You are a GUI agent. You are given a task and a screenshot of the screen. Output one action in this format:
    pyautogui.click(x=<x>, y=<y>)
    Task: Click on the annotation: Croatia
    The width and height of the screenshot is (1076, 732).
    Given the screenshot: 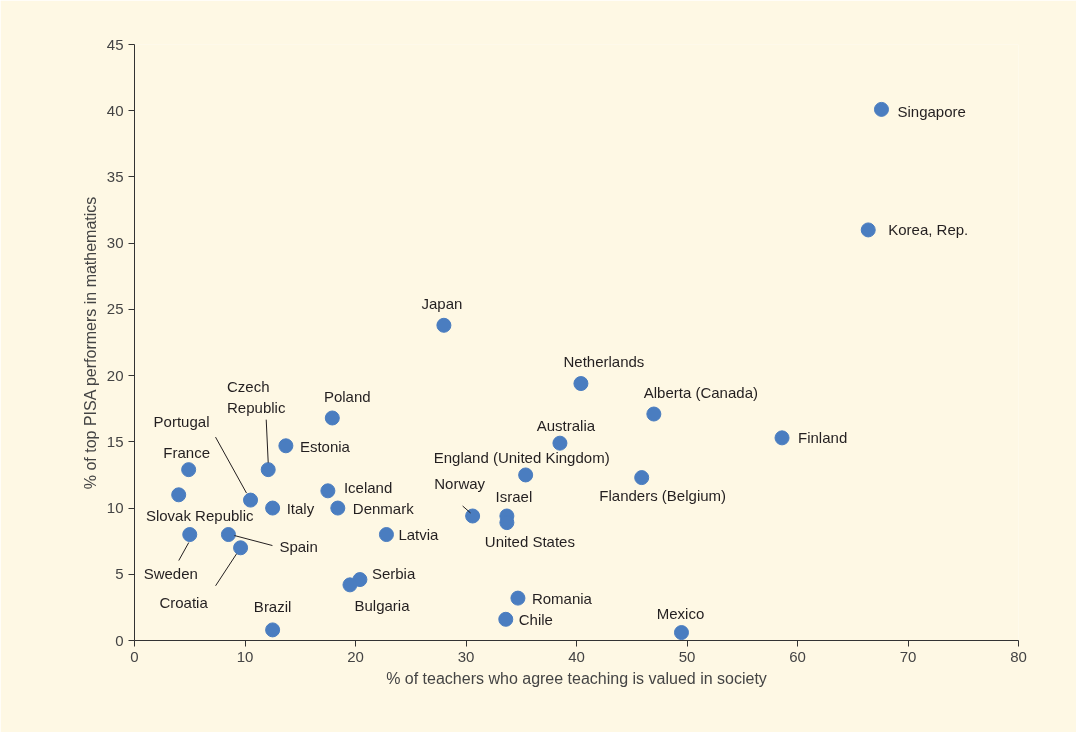 What is the action you would take?
    pyautogui.click(x=184, y=603)
    